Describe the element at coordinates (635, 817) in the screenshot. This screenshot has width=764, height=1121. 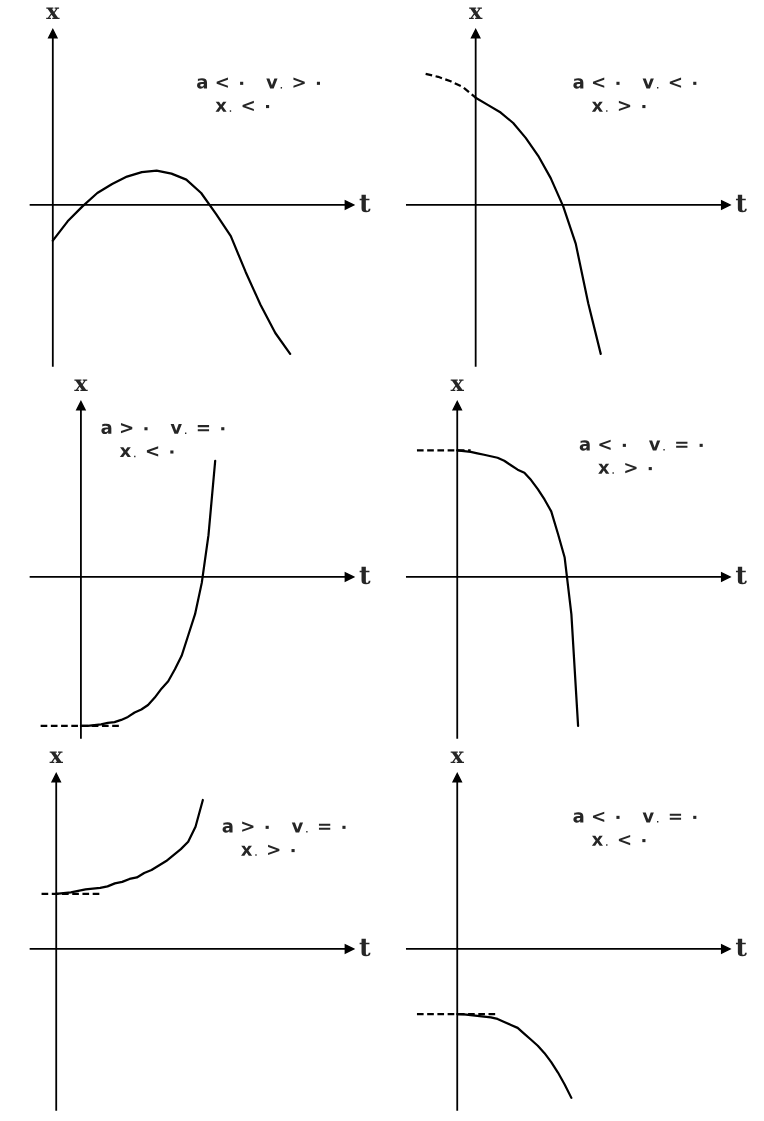
I see `text: a < ۰ v$_{۰}$ = ۰` at that location.